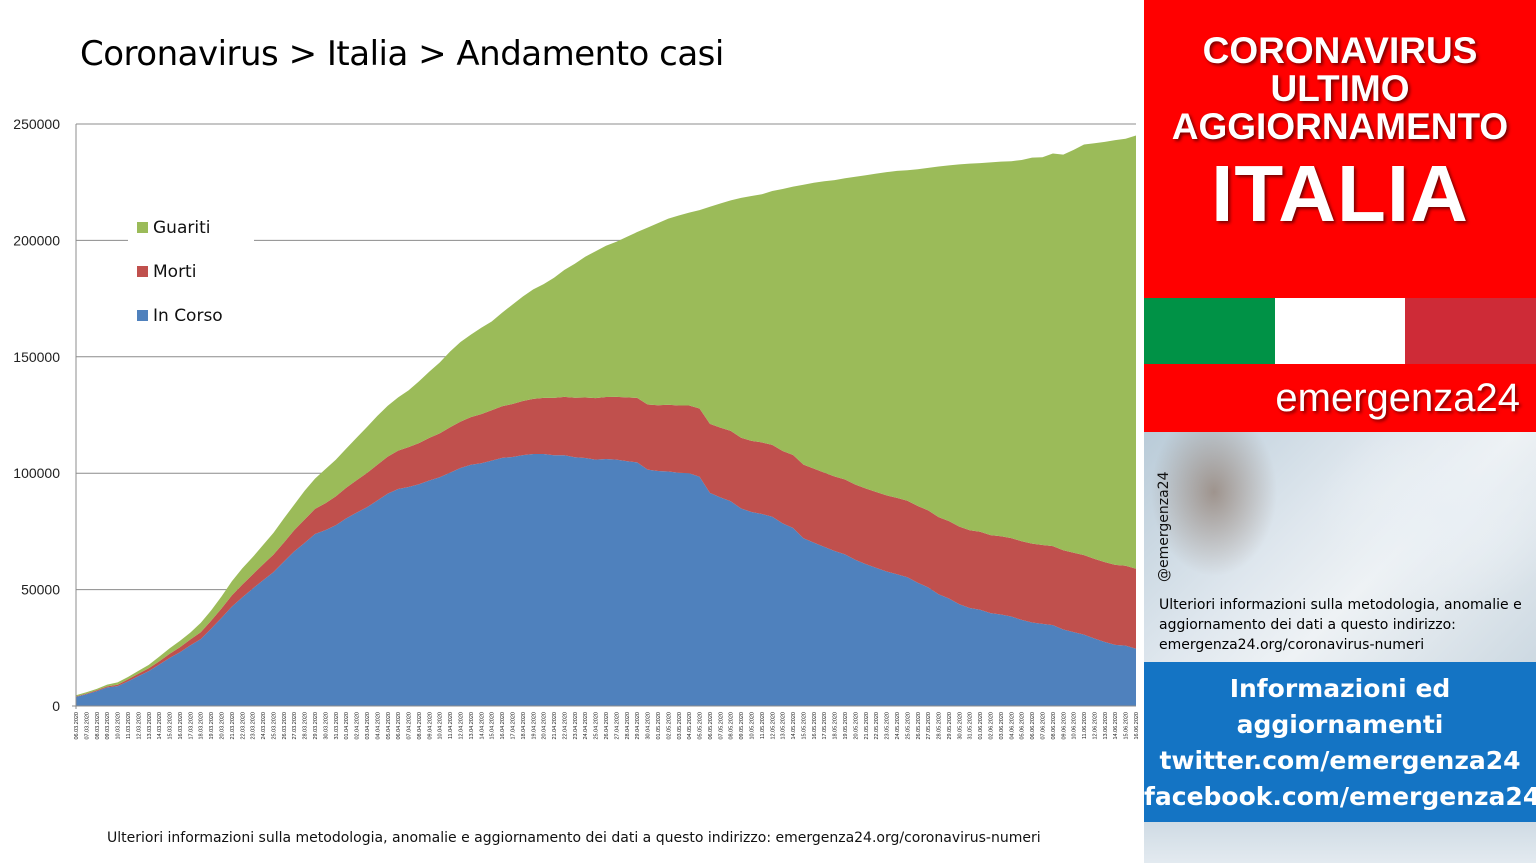 The width and height of the screenshot is (1536, 863). What do you see at coordinates (1340, 842) in the screenshot?
I see `bottom-strip` at bounding box center [1340, 842].